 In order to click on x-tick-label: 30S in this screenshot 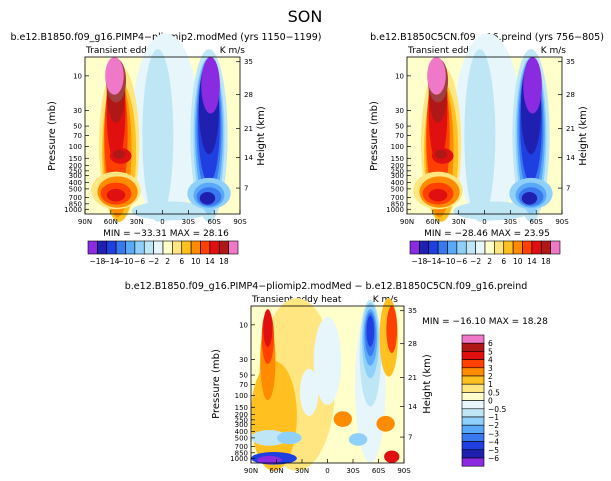, I will do `click(511, 222)`.